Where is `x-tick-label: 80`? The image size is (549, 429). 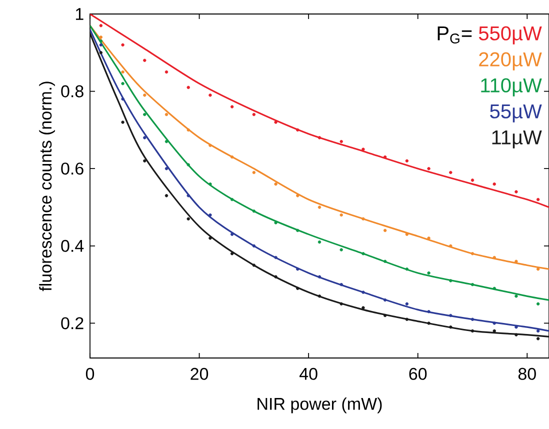 x-tick-label: 80 is located at coordinates (527, 374).